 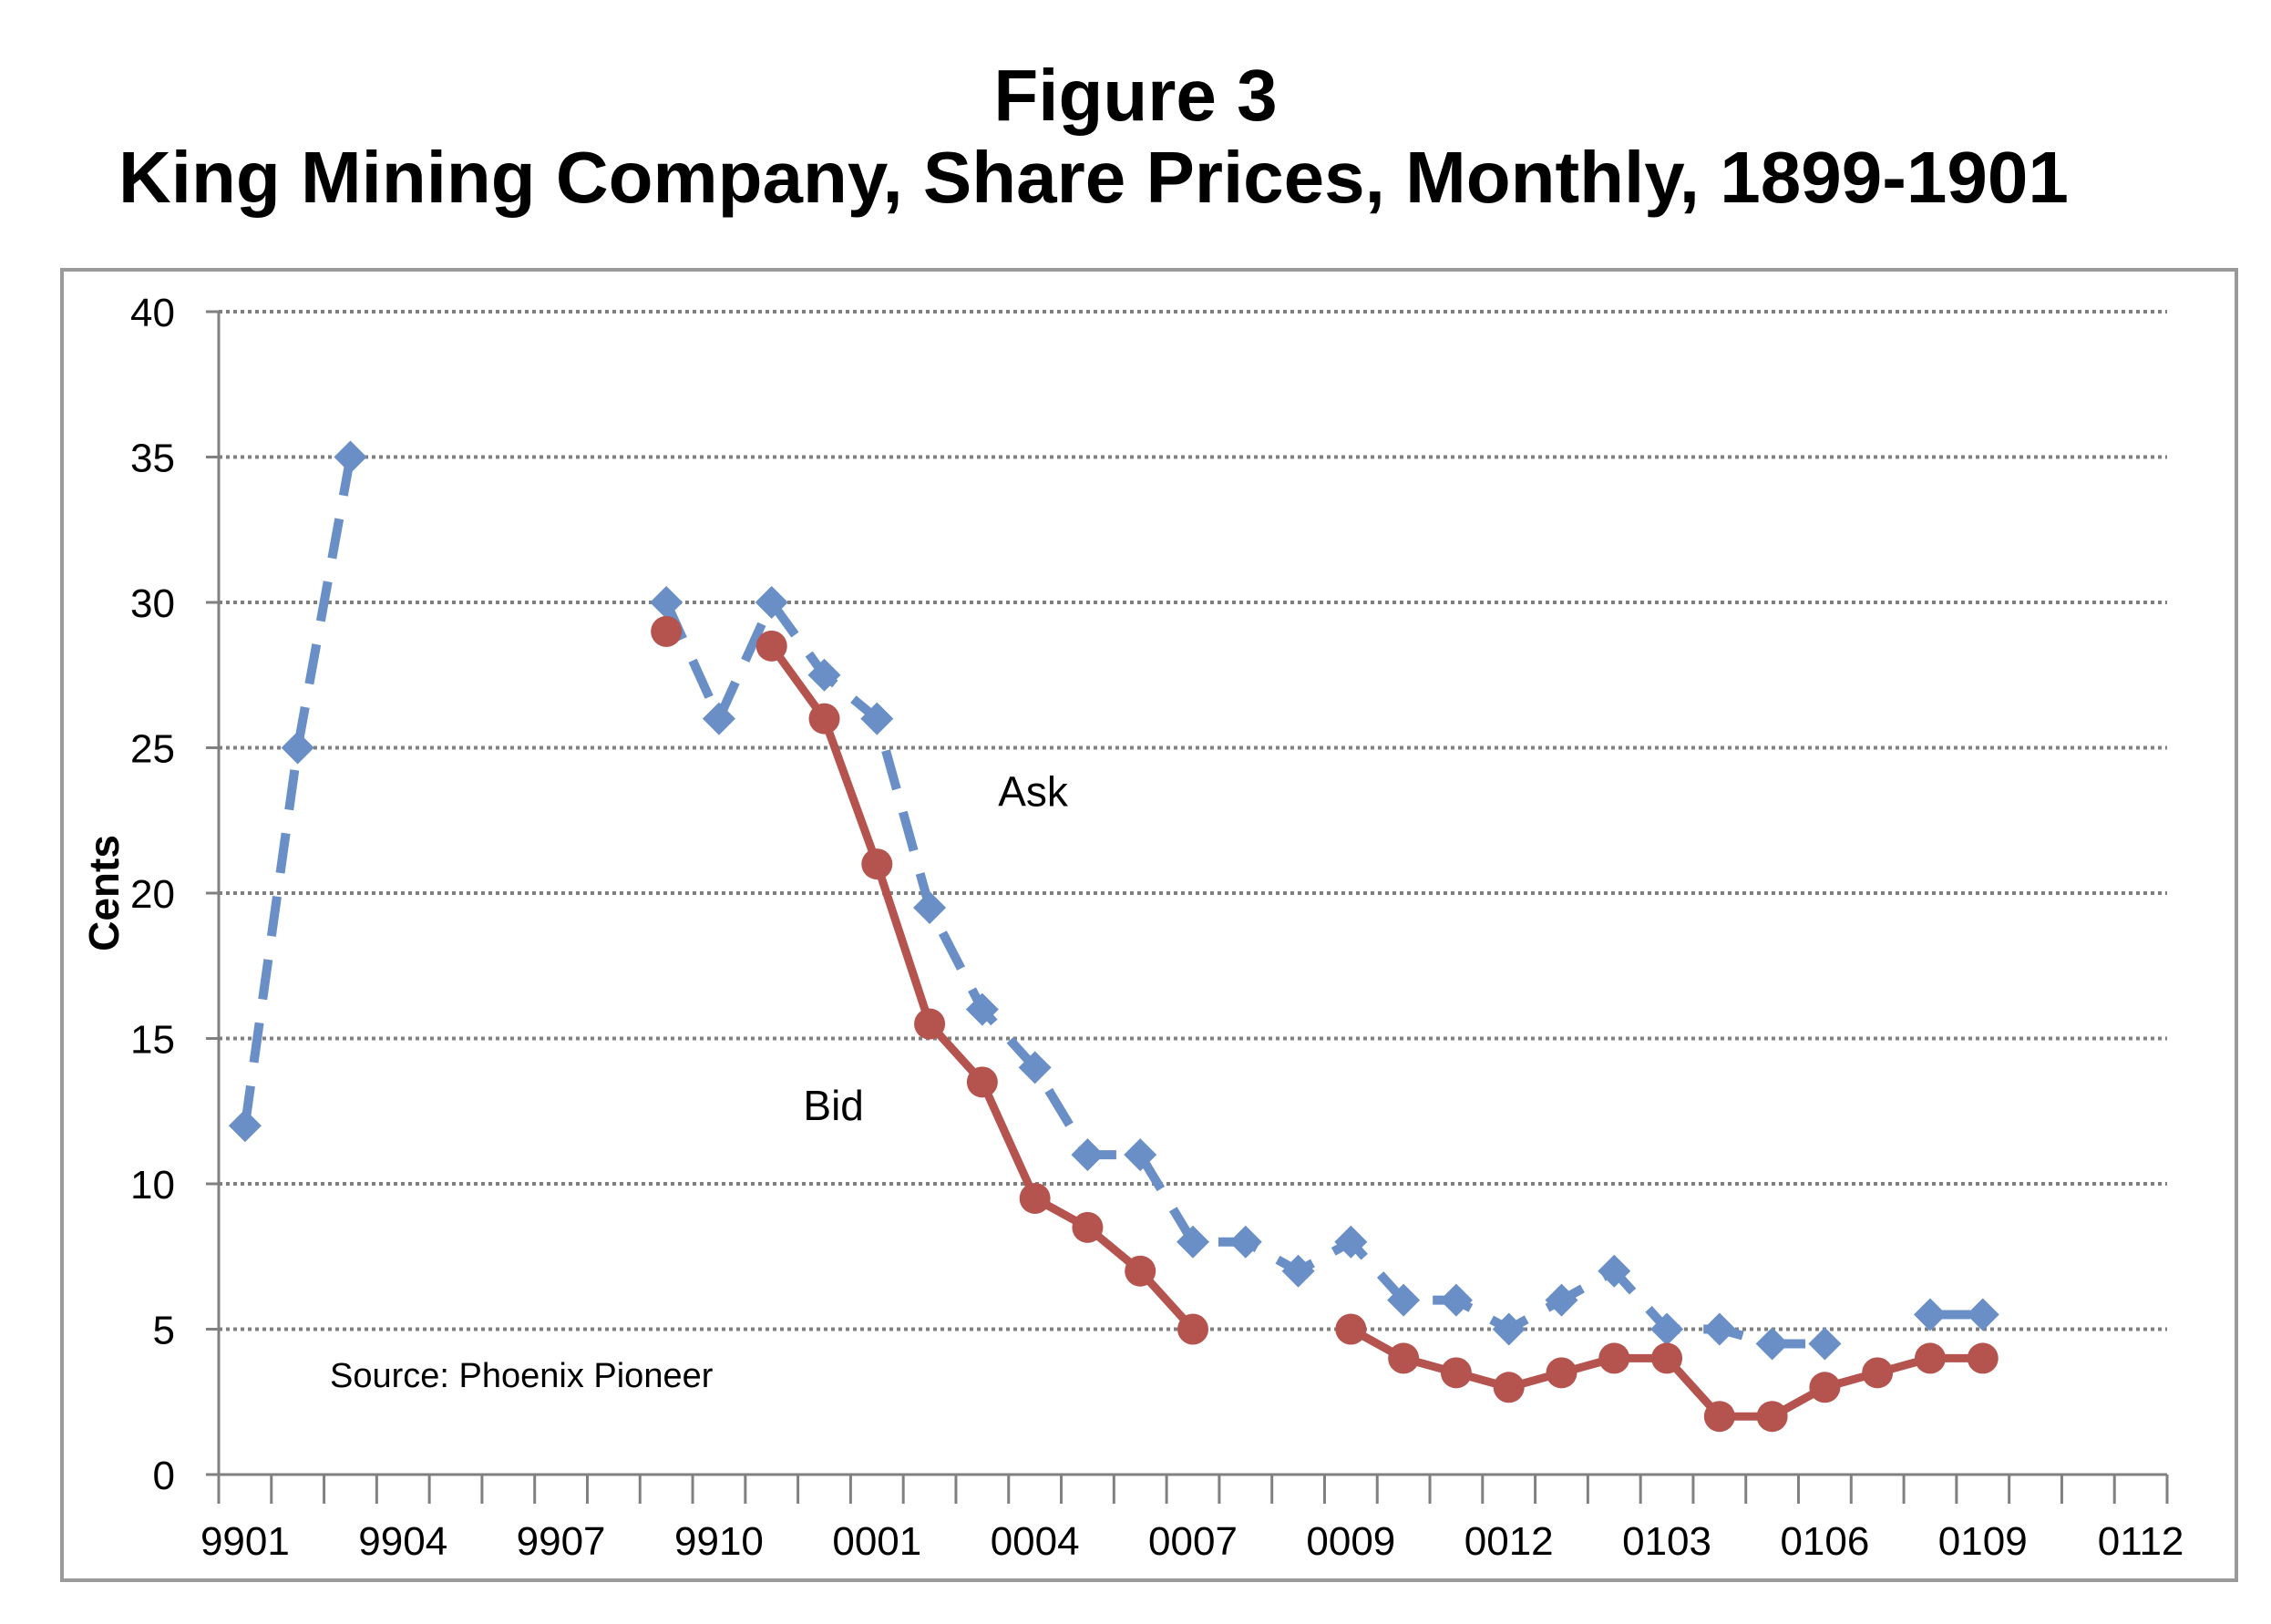 I want to click on x-tick-label: 0106, so click(x=1824, y=1541).